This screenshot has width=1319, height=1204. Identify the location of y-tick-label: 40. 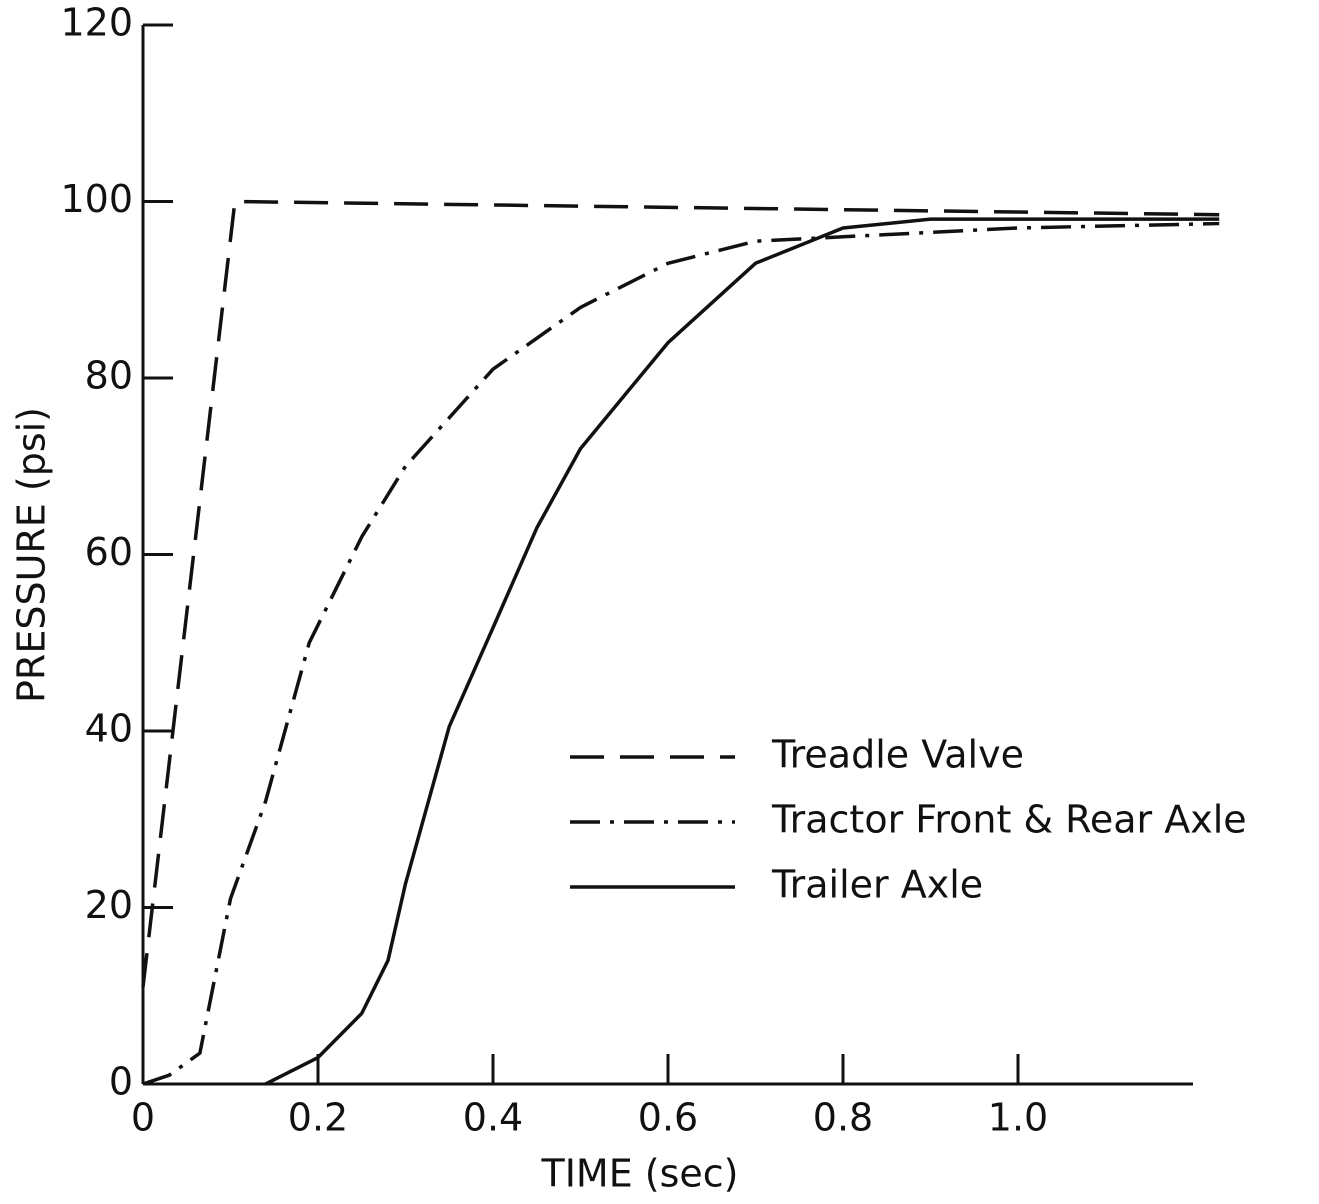
(109, 729).